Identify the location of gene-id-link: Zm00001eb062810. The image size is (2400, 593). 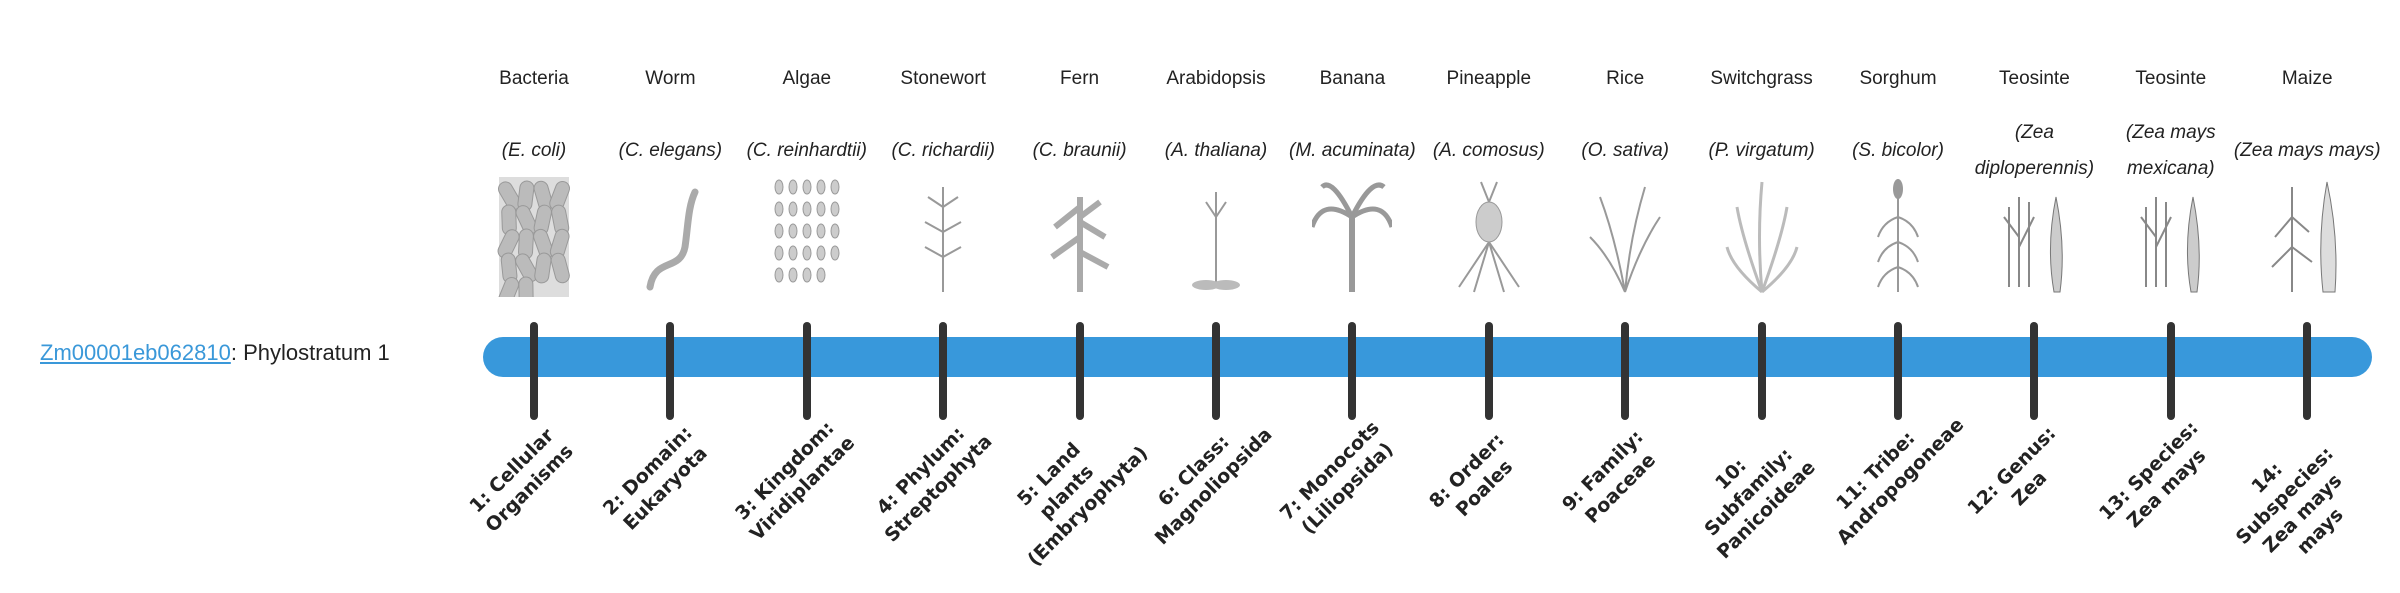
(135, 352).